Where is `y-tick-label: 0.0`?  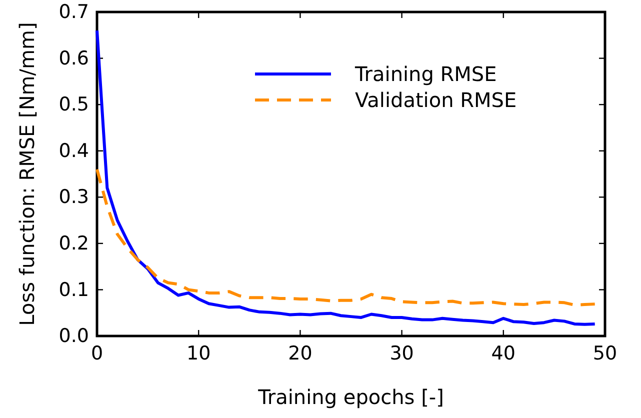
y-tick-label: 0.0 is located at coordinates (73, 336).